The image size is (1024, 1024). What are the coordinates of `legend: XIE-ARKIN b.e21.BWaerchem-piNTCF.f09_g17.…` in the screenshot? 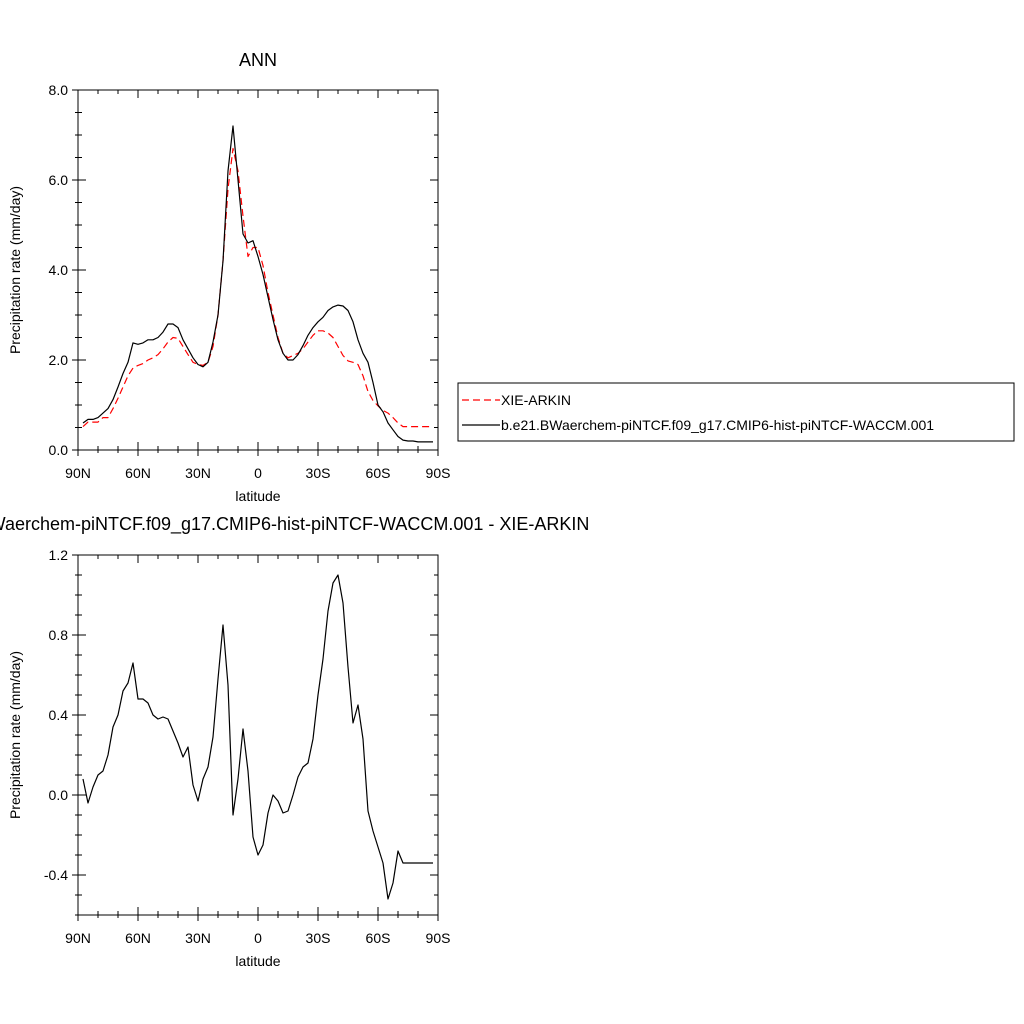 It's located at (736, 412).